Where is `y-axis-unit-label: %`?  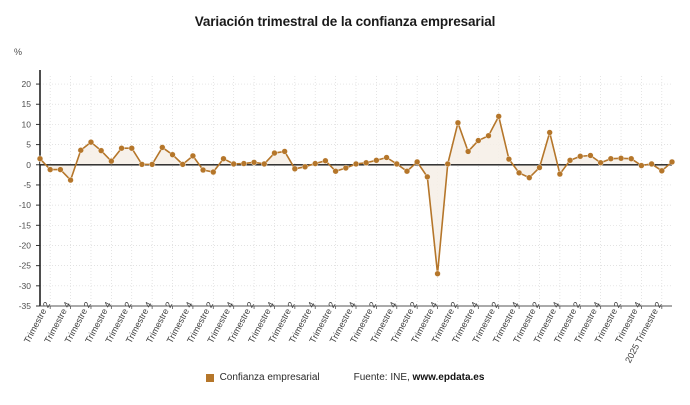 y-axis-unit-label: % is located at coordinates (18, 52).